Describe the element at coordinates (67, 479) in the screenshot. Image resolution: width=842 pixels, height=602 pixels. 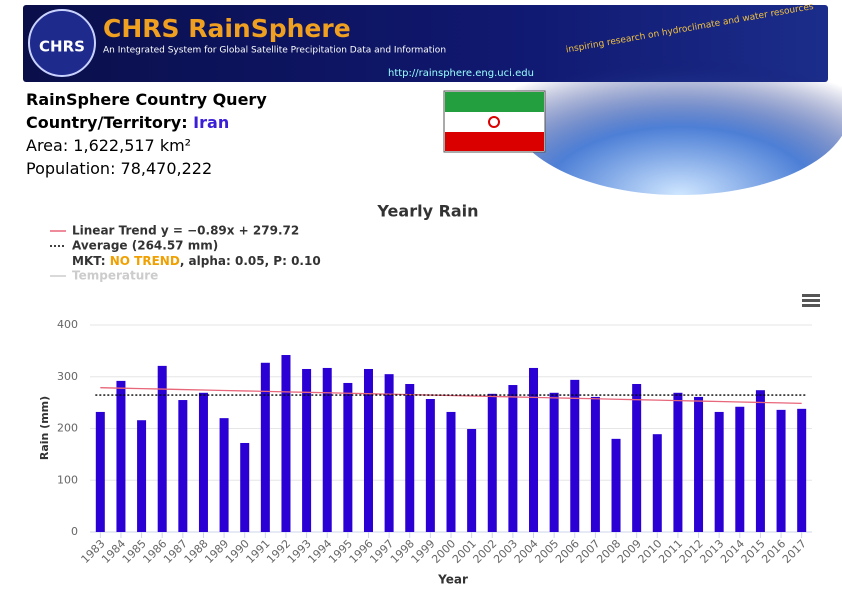
I see `y-tick-label: 100` at that location.